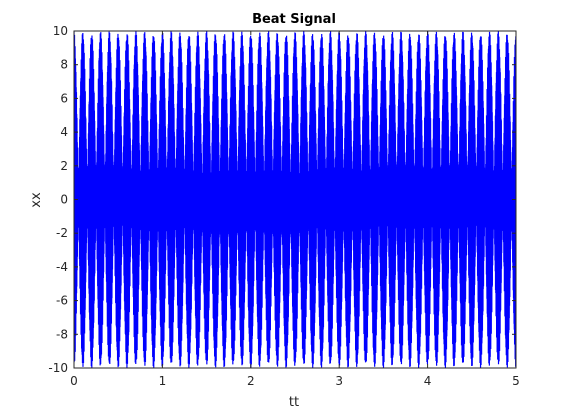 This screenshot has height=413, width=570. Describe the element at coordinates (74, 381) in the screenshot. I see `x-tick-label: 0` at that location.